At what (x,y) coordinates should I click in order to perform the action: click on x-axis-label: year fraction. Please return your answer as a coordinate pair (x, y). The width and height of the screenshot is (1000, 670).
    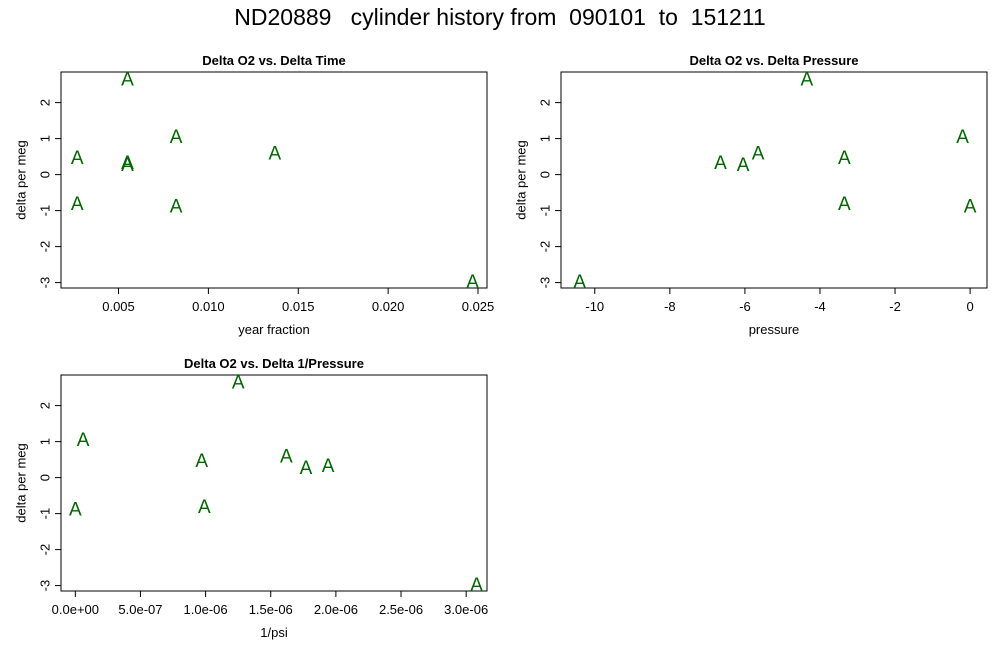
    Looking at the image, I should click on (274, 329).